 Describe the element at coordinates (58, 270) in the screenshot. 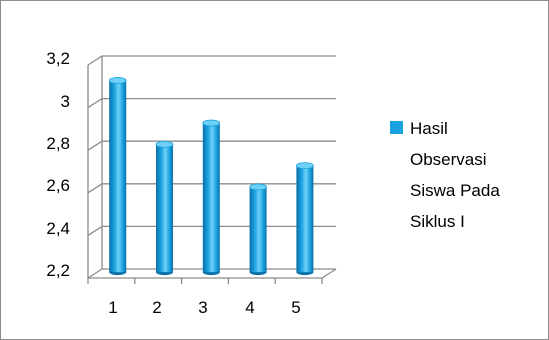

I see `y-tick-label: 2,2` at that location.